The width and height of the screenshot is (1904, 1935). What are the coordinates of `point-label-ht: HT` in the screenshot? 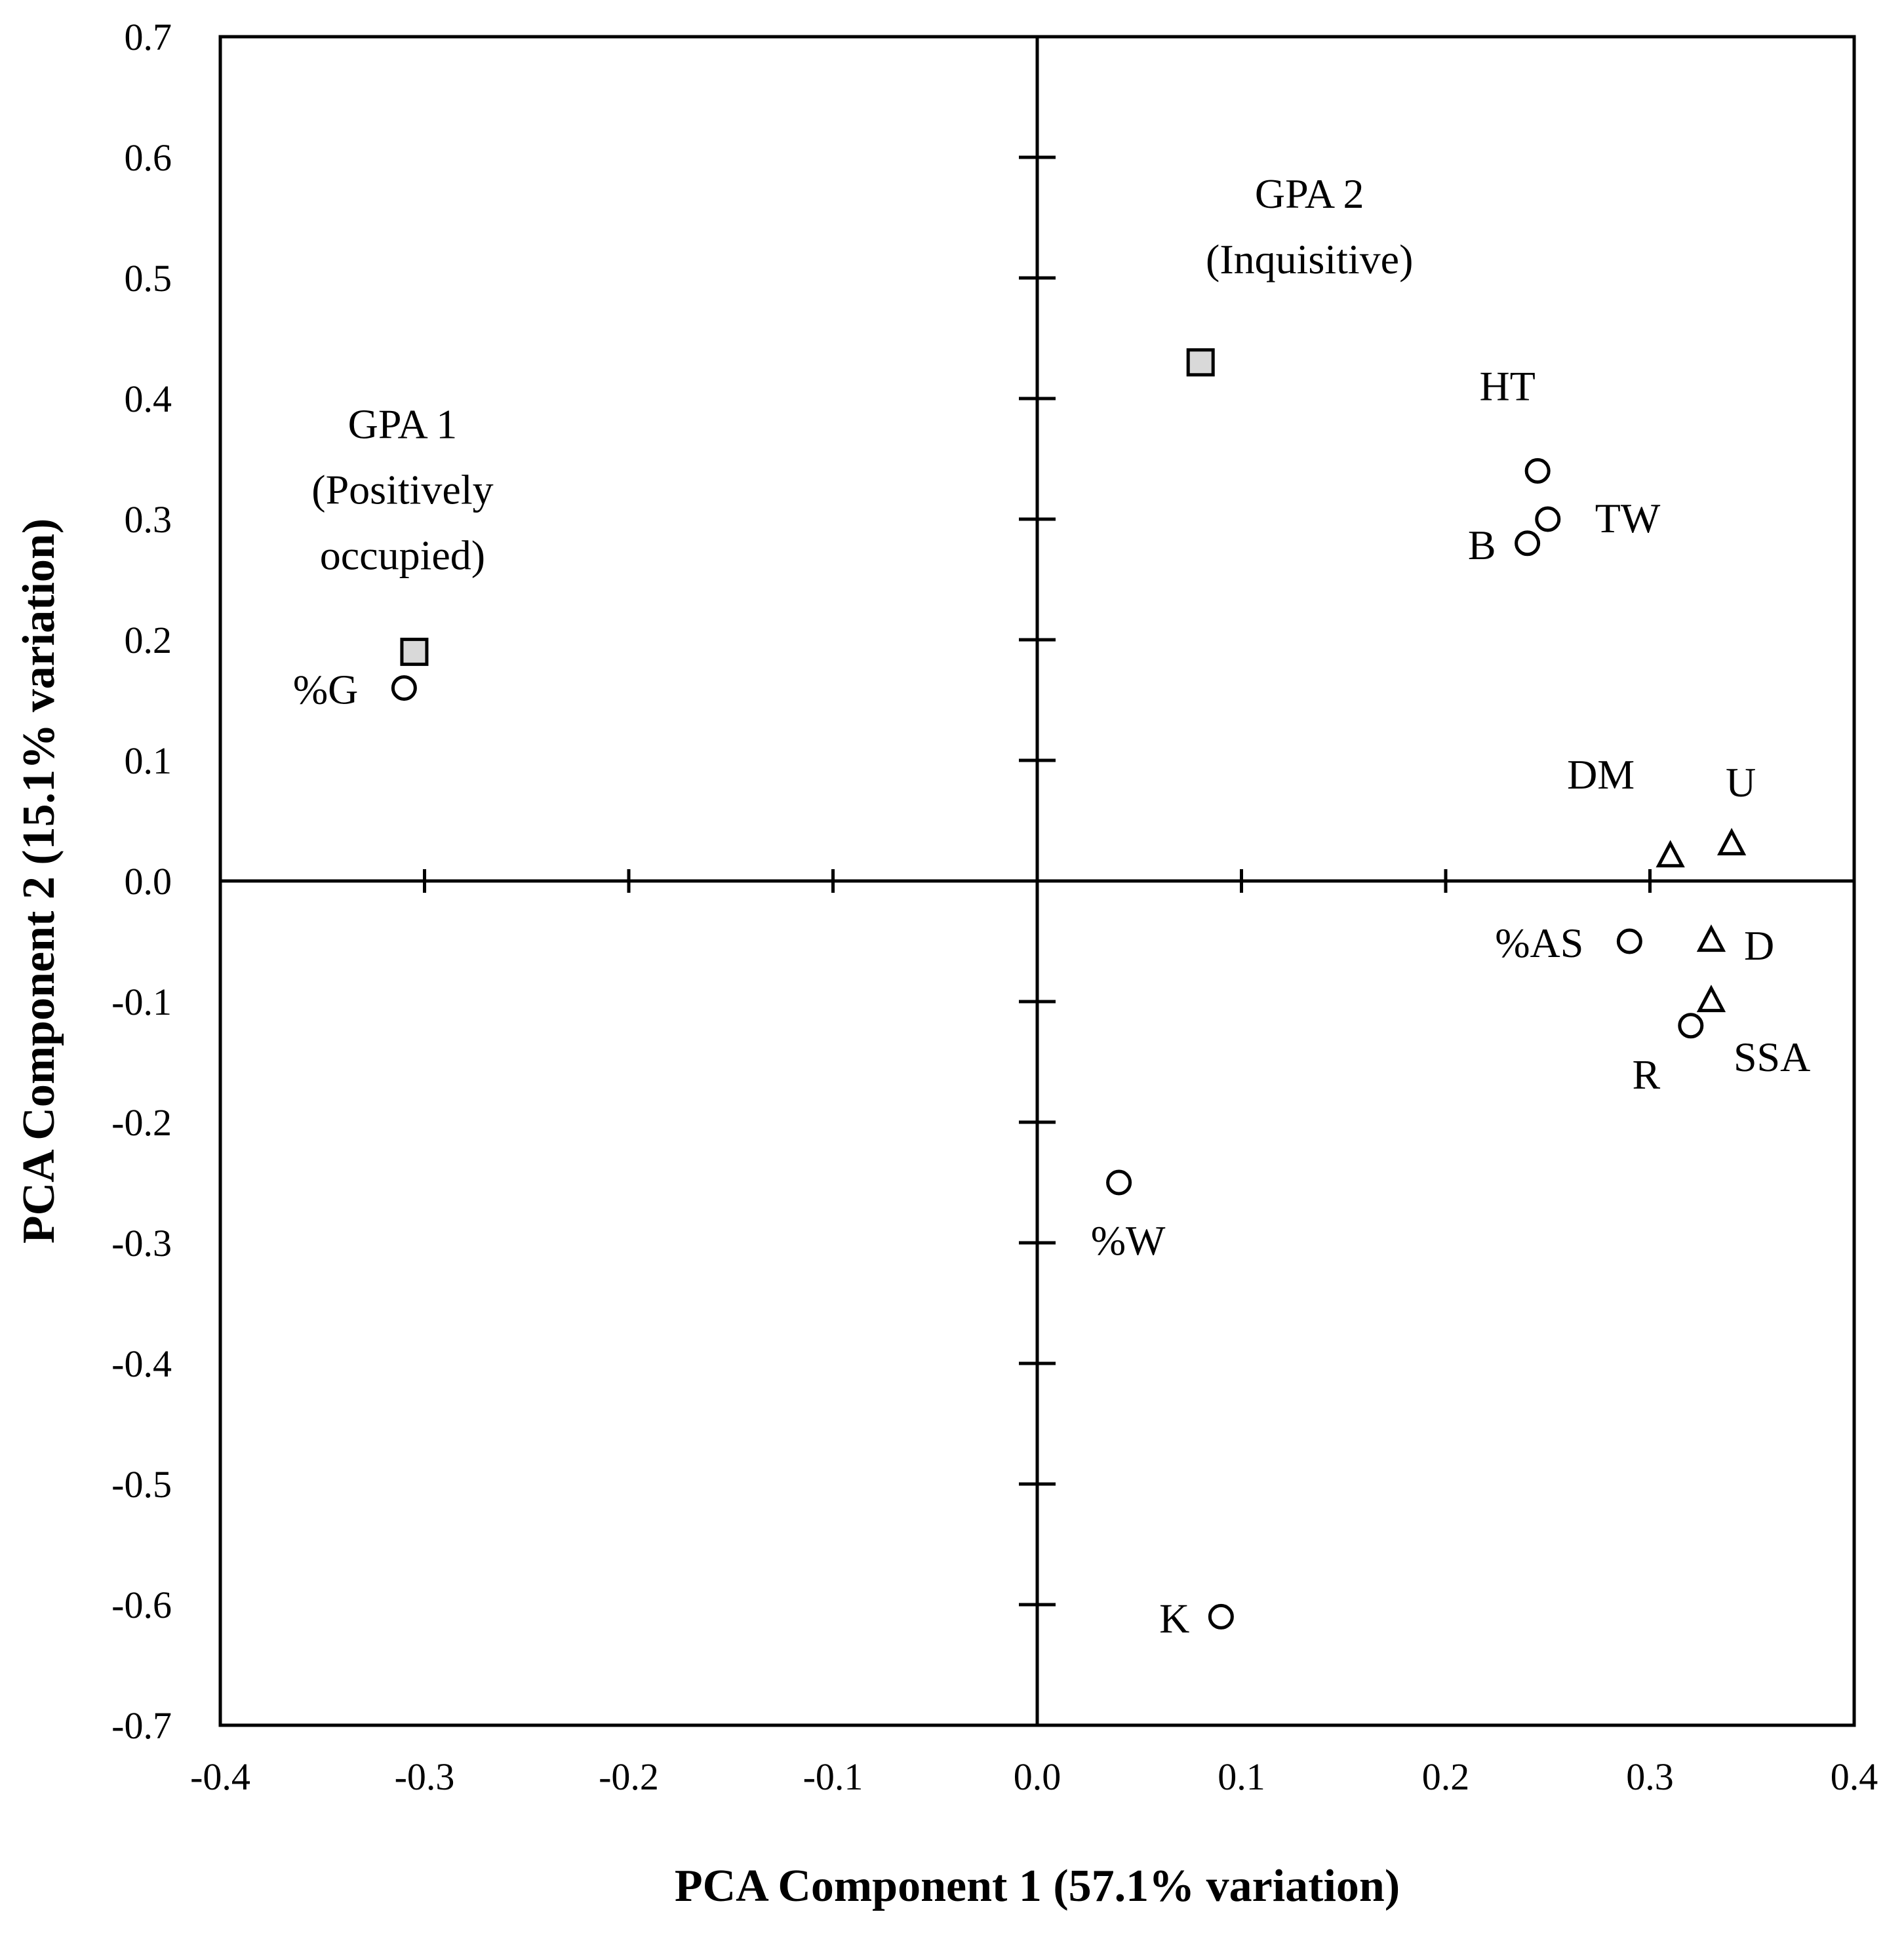 It's located at (1508, 386).